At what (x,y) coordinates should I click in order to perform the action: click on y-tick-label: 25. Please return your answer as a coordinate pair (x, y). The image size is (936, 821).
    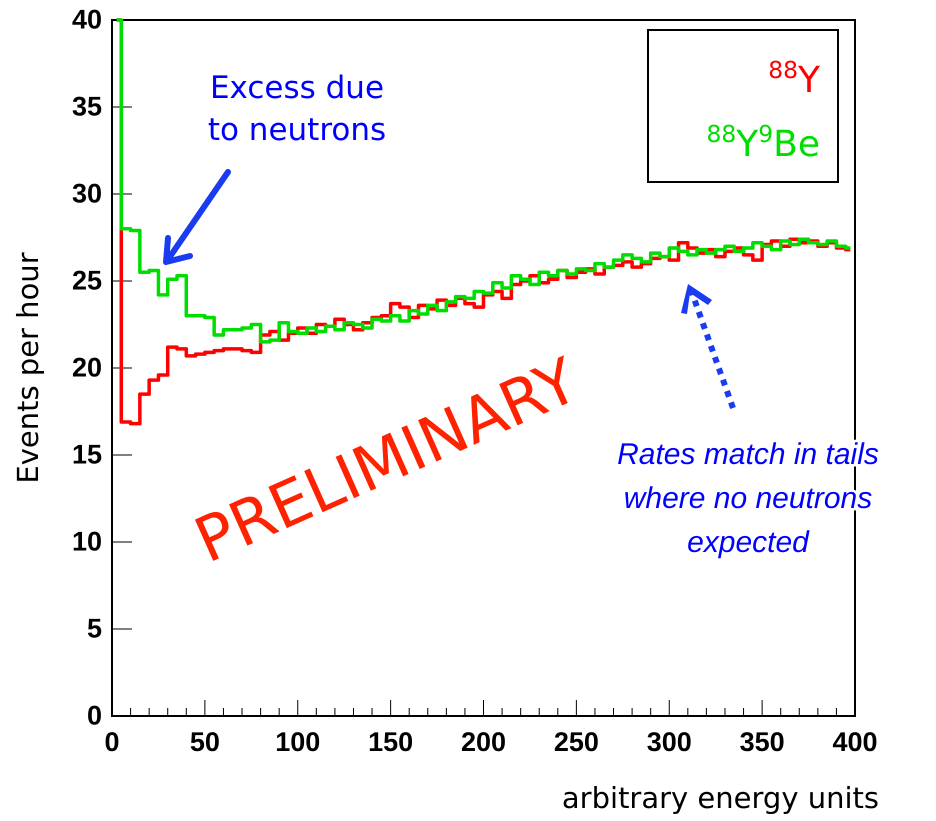
    Looking at the image, I should click on (87, 281).